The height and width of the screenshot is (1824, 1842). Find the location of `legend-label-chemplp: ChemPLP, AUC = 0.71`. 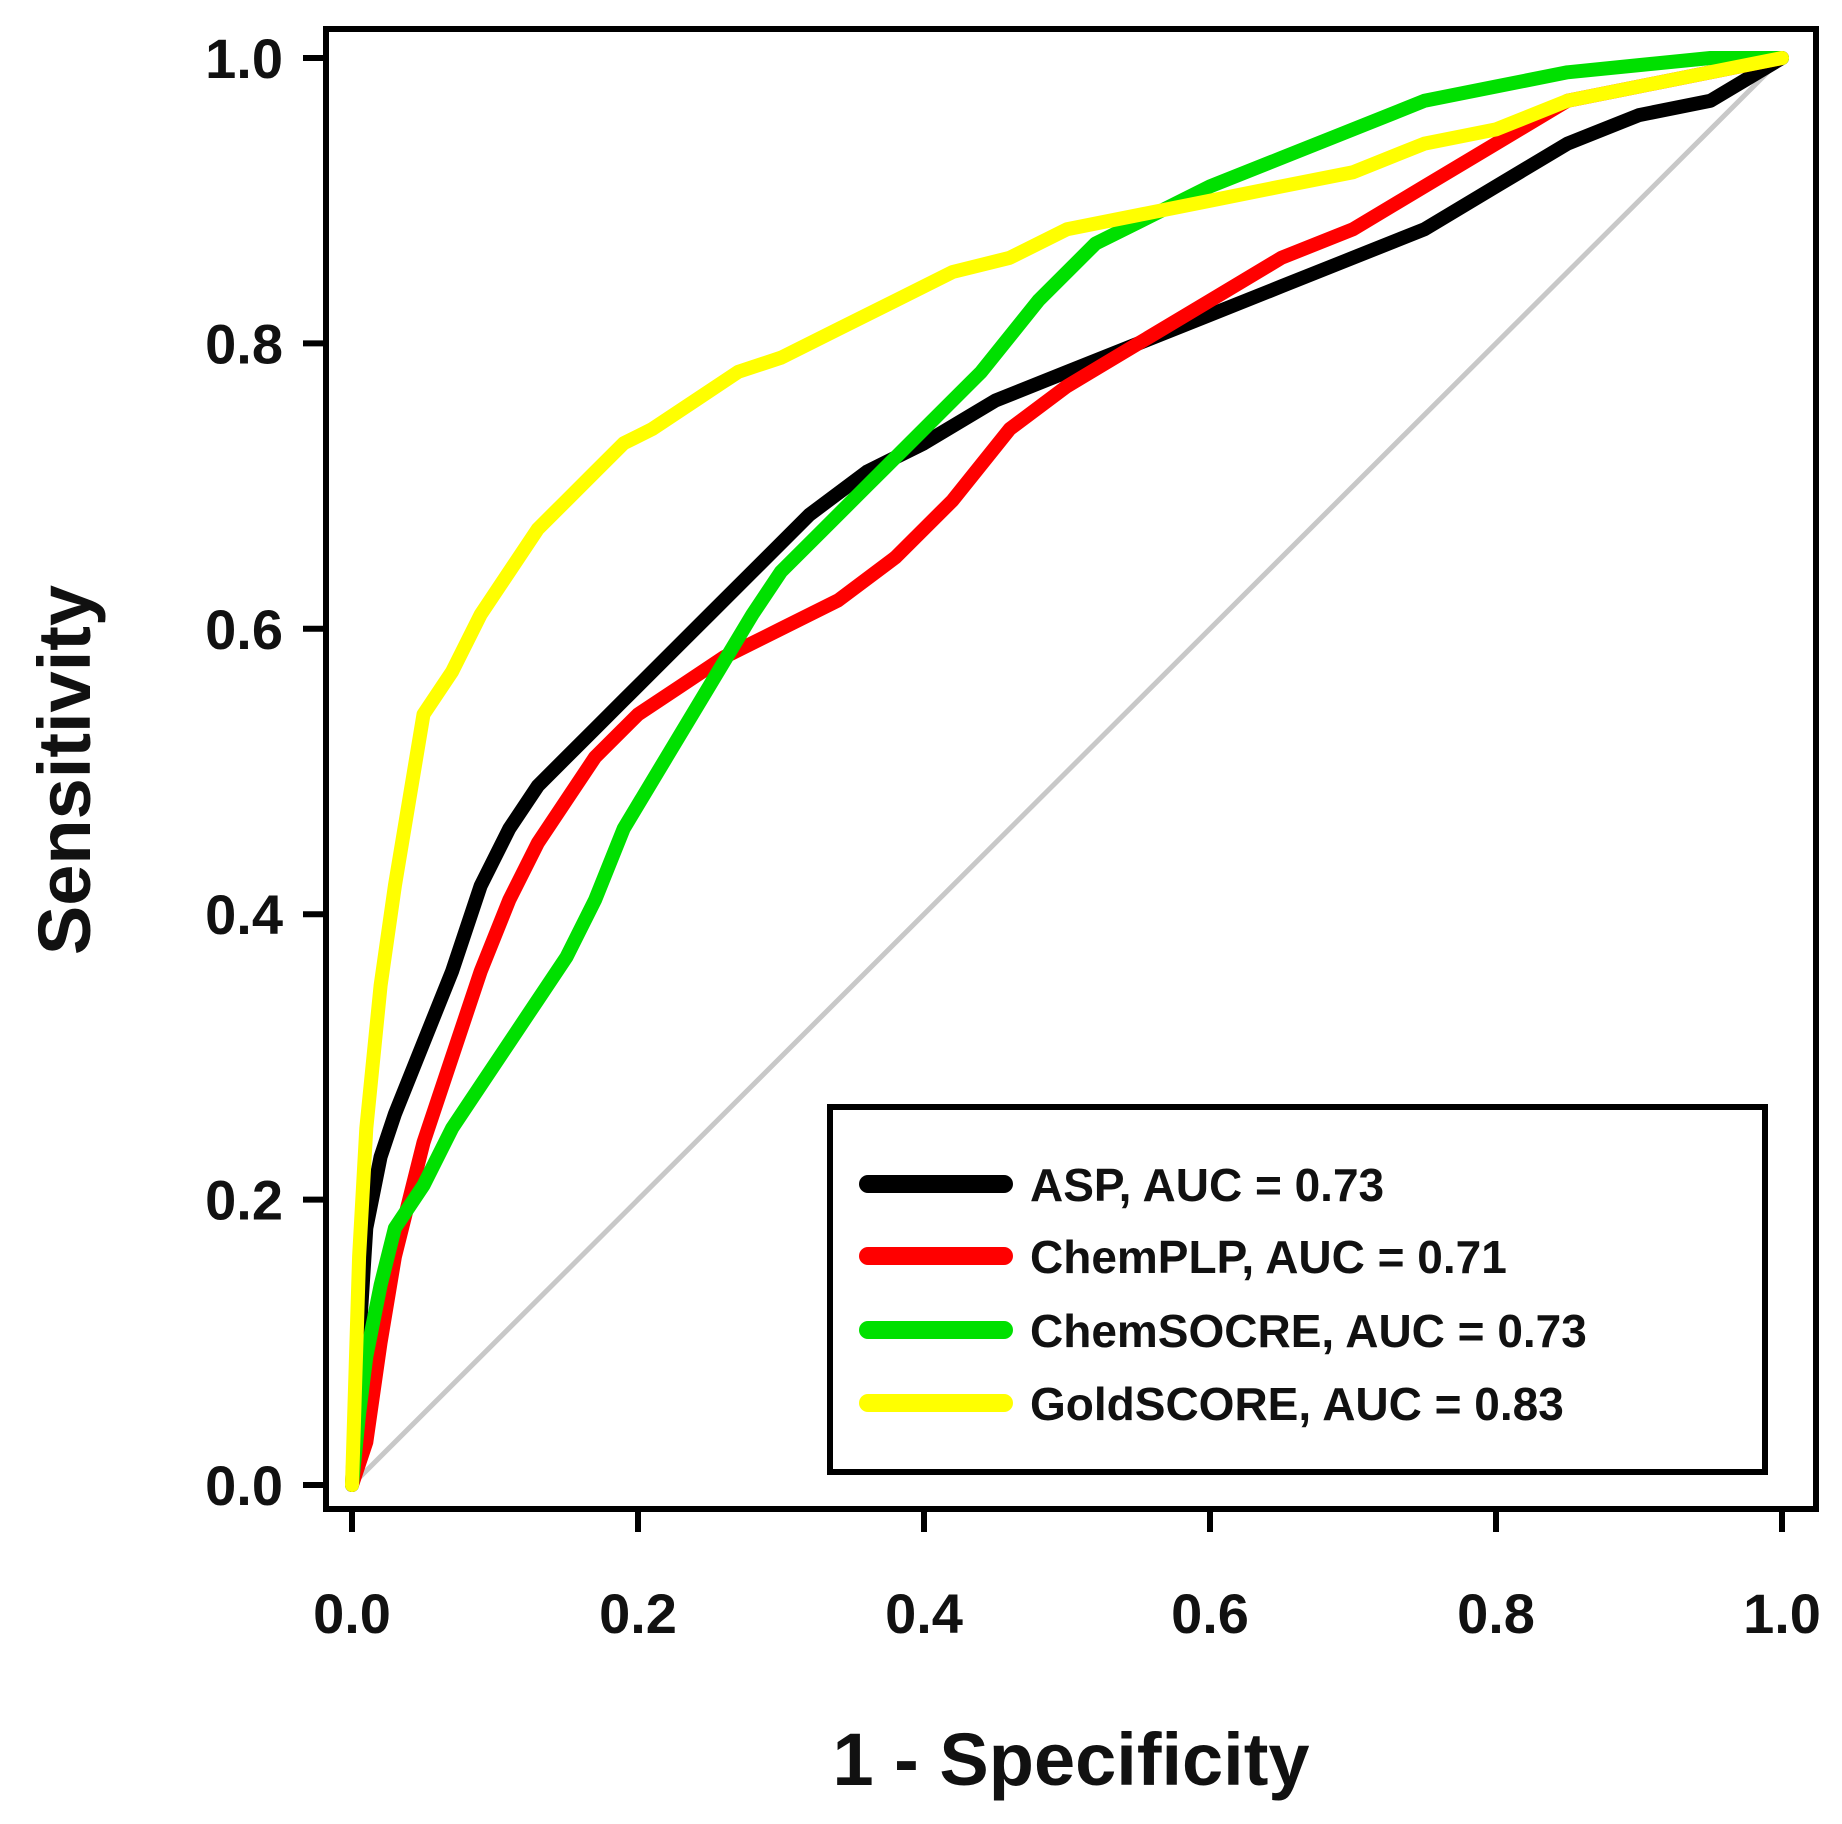

legend-label-chemplp: ChemPLP, AUC = 0.71 is located at coordinates (1268, 1257).